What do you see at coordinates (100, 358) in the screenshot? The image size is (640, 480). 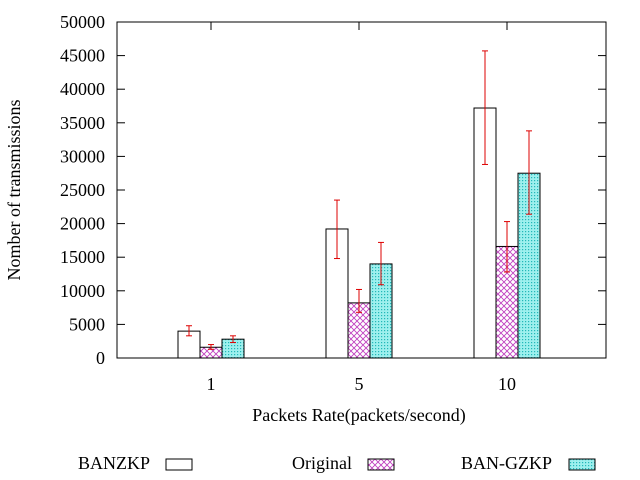 I see `y-tick-label: 0` at bounding box center [100, 358].